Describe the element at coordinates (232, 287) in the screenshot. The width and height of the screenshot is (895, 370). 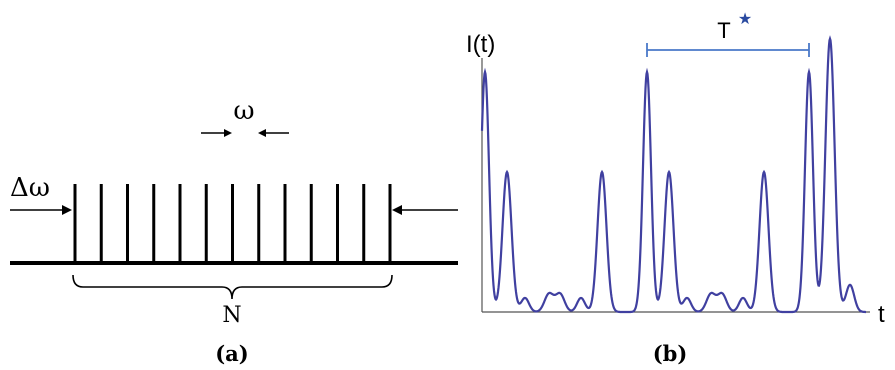
I see `n-brace` at that location.